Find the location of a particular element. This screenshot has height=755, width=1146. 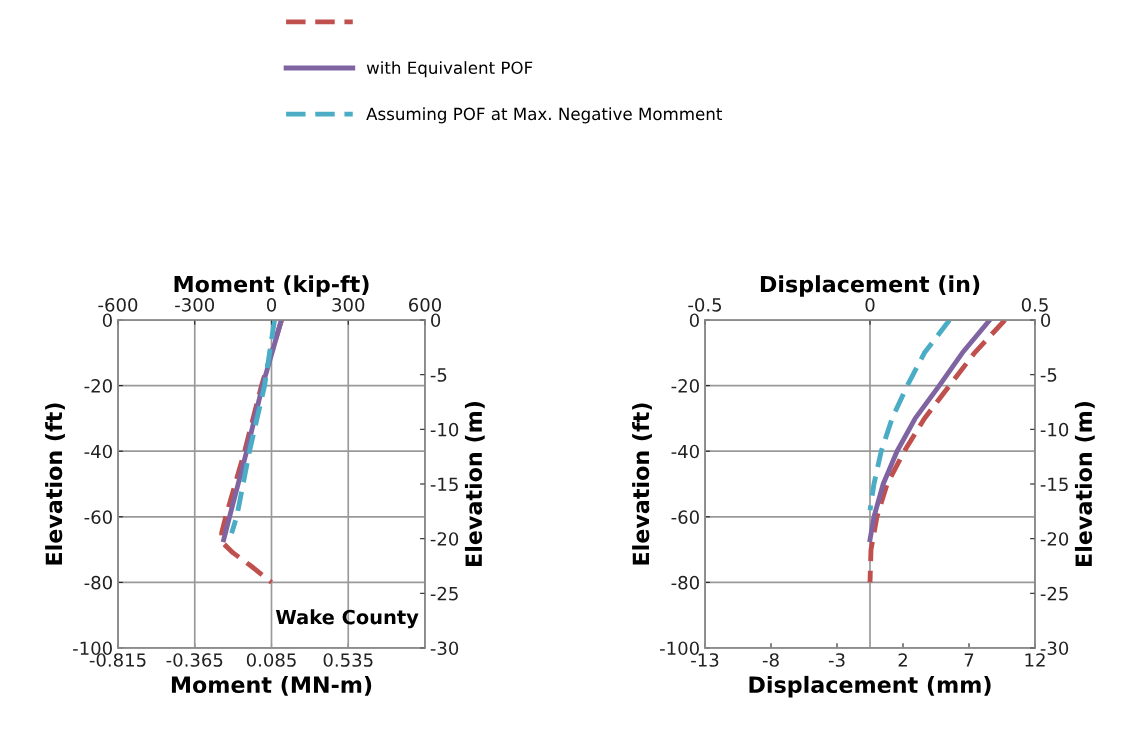

x-tick-label: 2 is located at coordinates (902, 660).